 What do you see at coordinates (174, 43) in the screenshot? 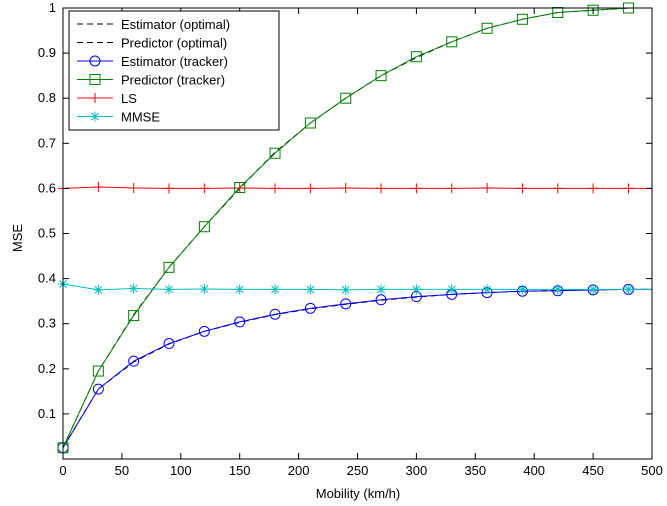
I see `legend-label: Predictor (optimal)` at bounding box center [174, 43].